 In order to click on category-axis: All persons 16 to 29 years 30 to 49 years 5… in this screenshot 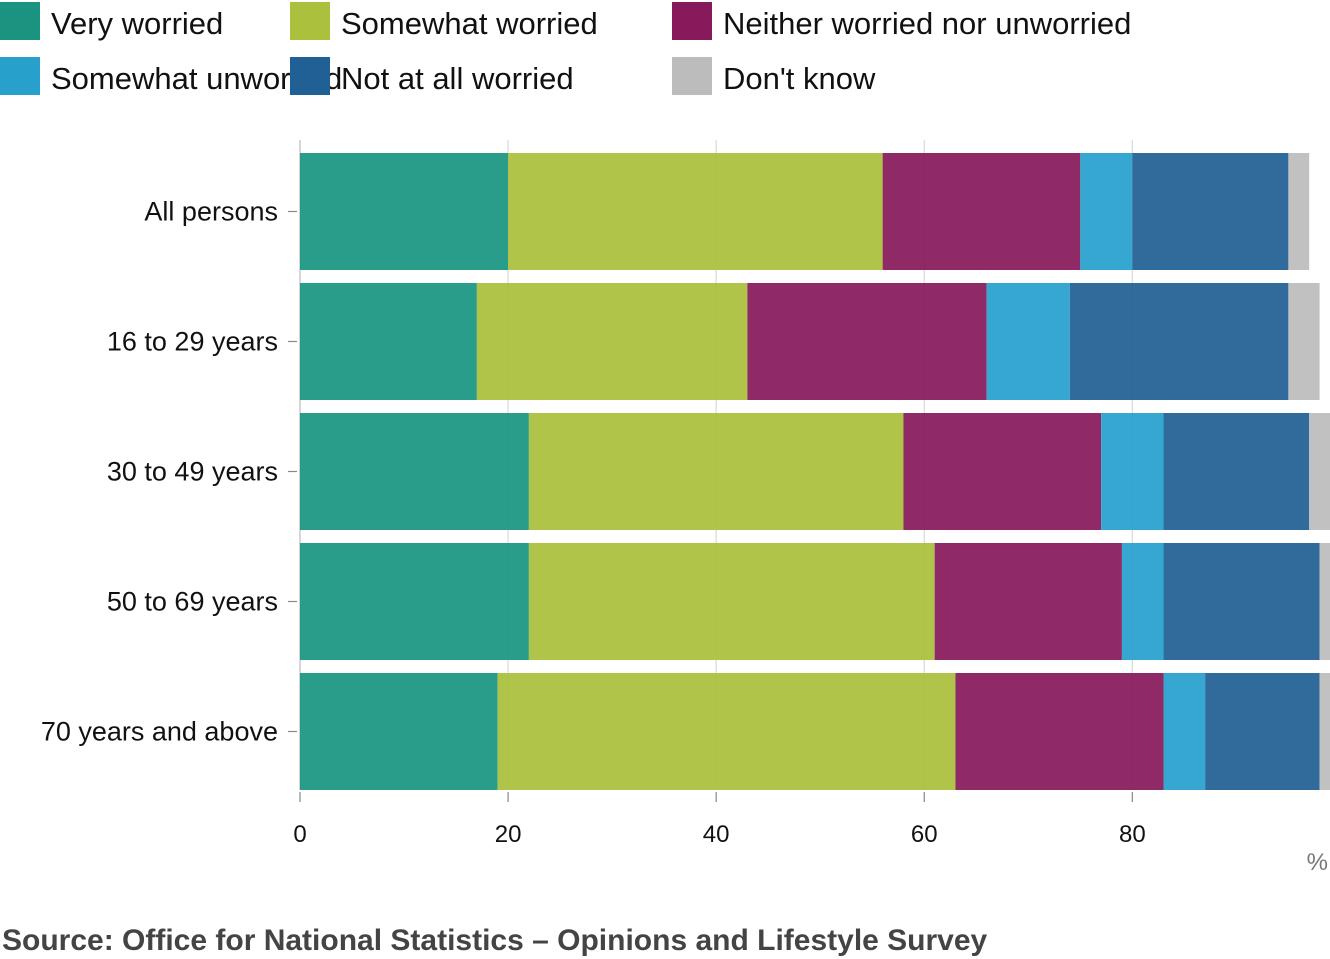, I will do `click(169, 472)`.